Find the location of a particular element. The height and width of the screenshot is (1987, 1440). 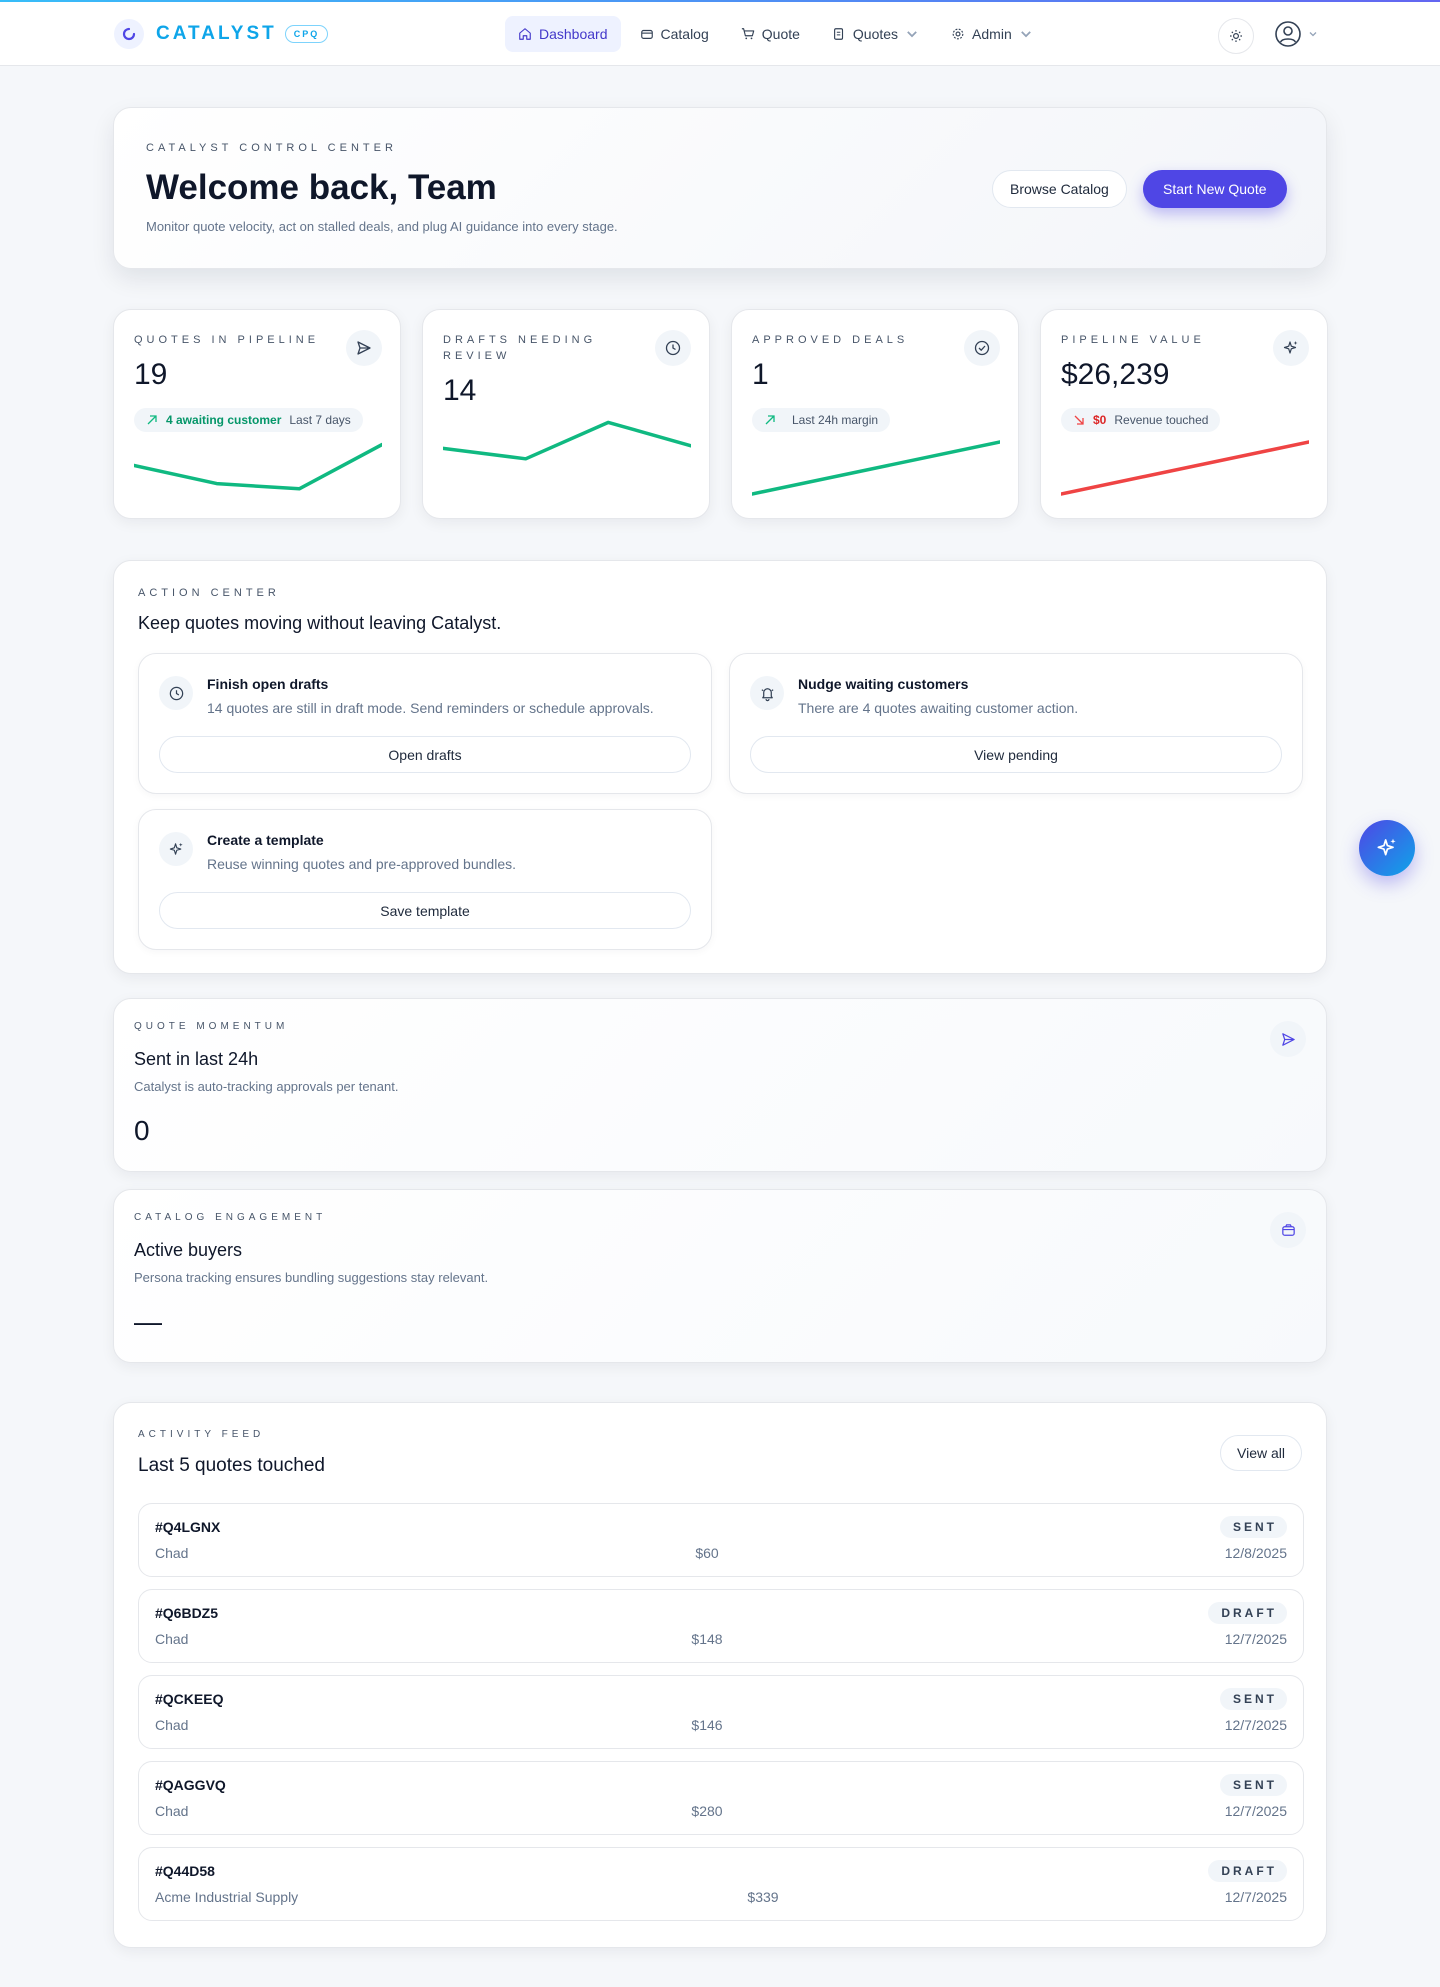

quote-amount: $60 is located at coordinates (707, 1553).